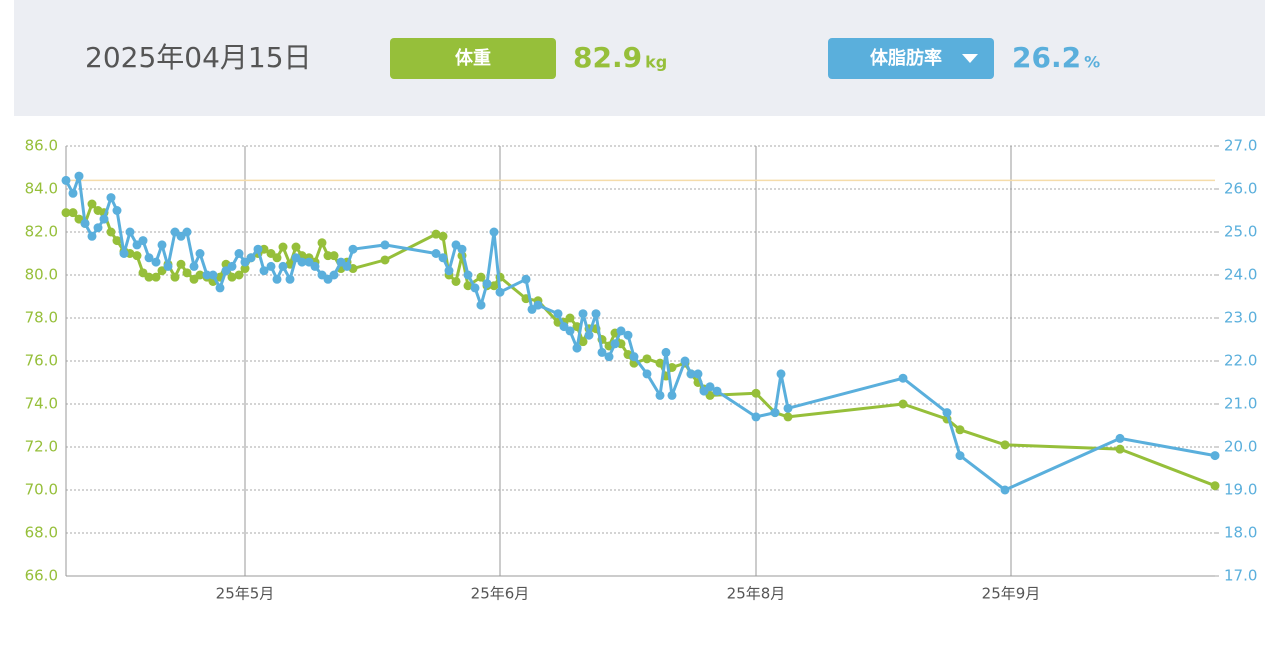  I want to click on x-tick-label: 25年6月, so click(500, 594).